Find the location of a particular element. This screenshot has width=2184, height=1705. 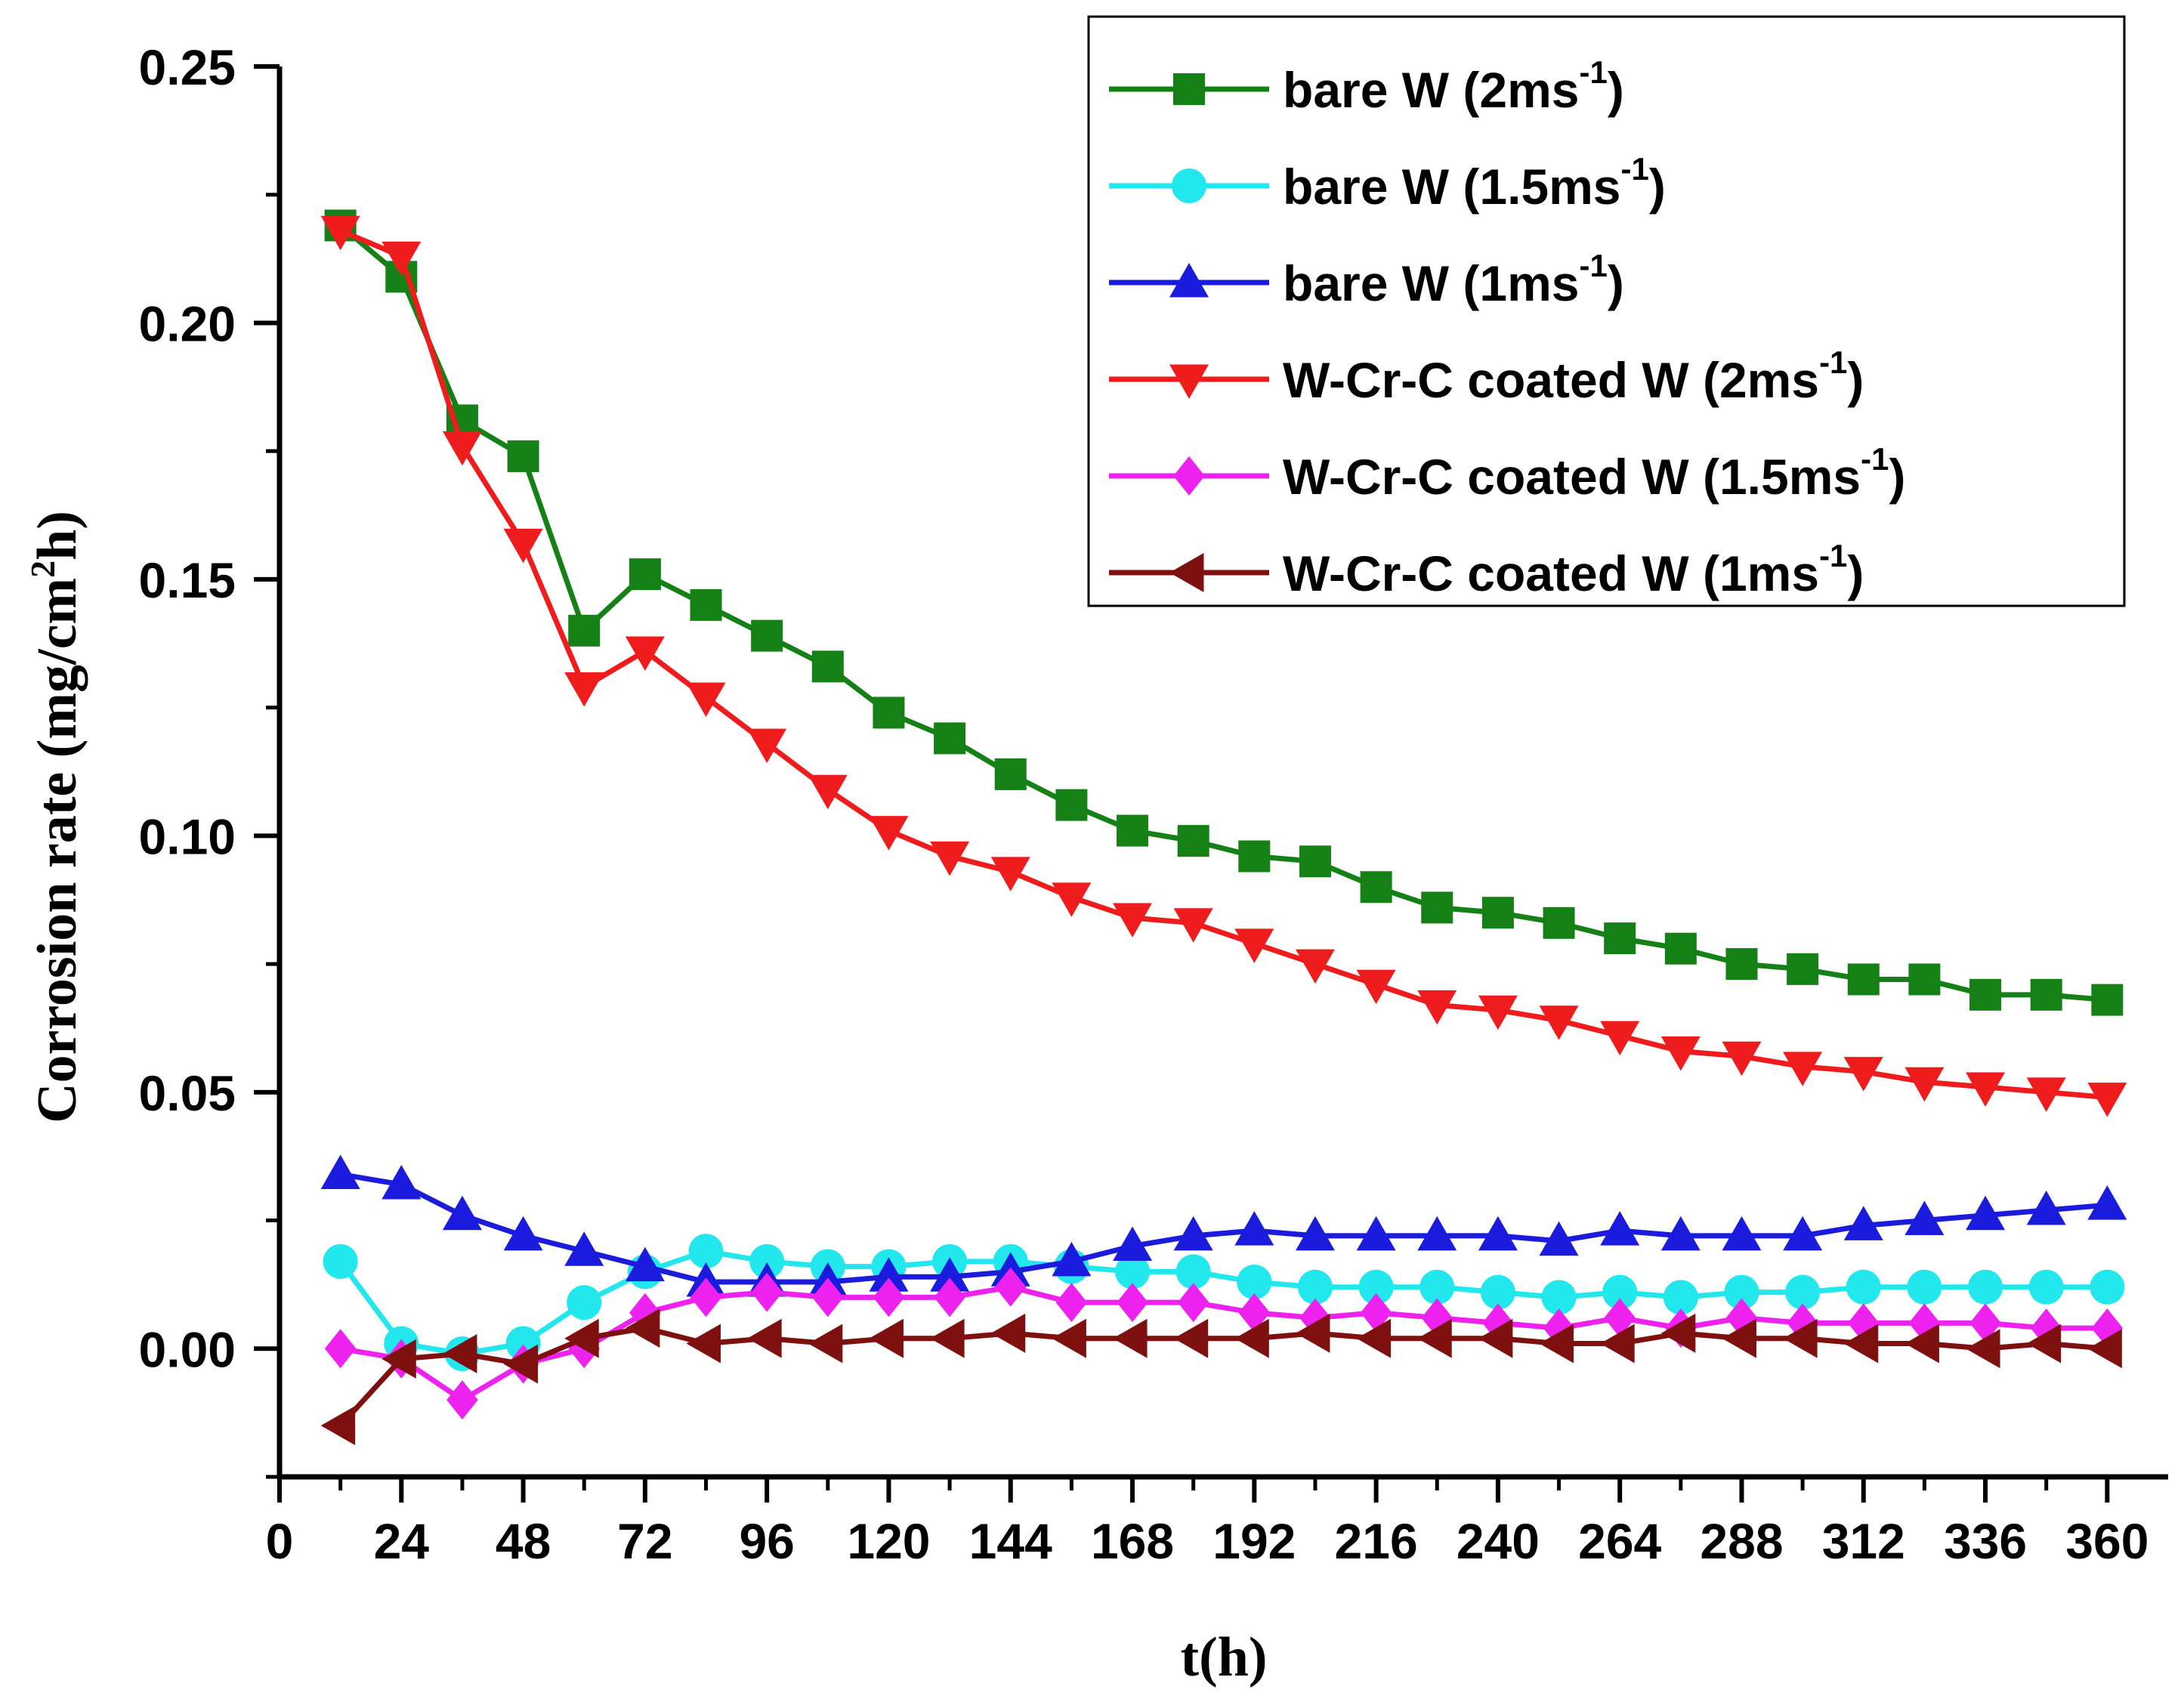

x-tick-label: 240 is located at coordinates (1498, 1541).